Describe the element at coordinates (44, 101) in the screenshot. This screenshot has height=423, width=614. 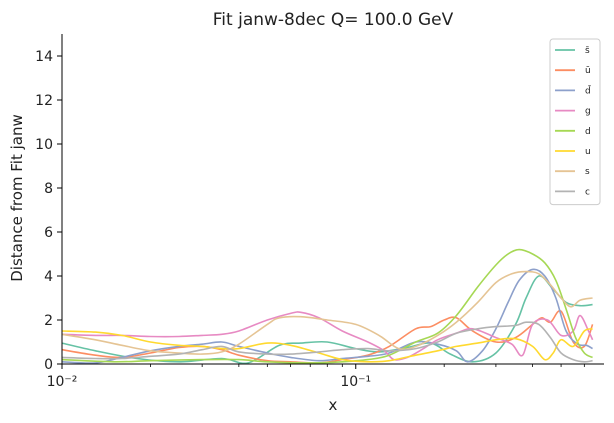
I see `y-tick-label: 12` at that location.